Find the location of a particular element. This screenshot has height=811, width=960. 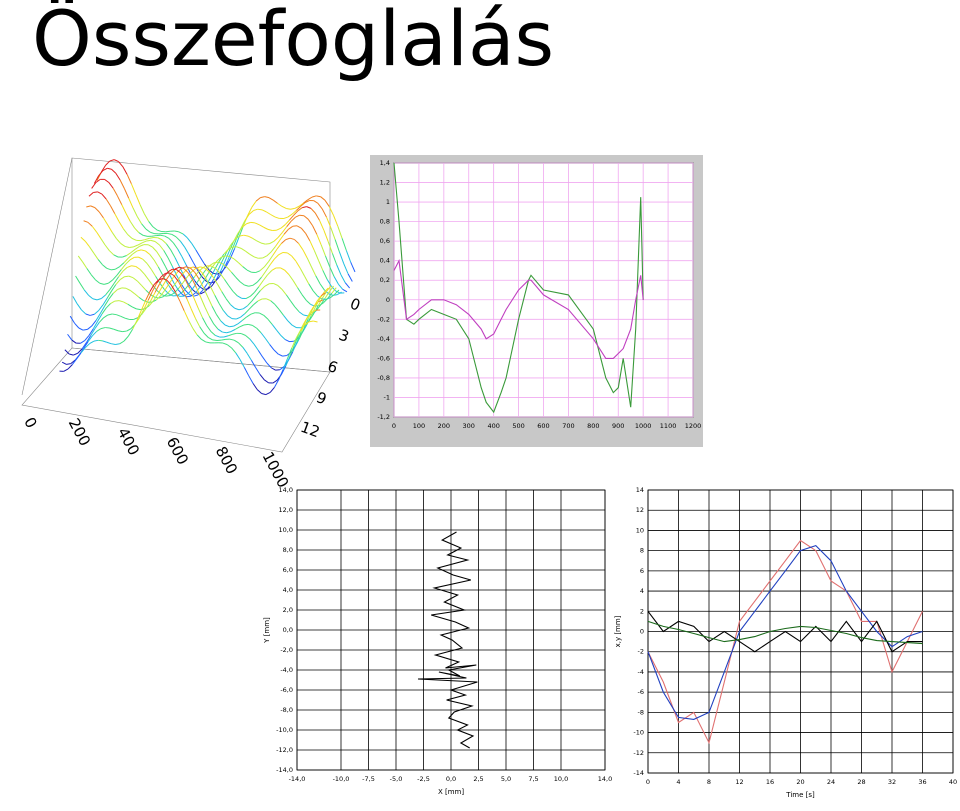

x-tick-label: 500 is located at coordinates (518, 426).